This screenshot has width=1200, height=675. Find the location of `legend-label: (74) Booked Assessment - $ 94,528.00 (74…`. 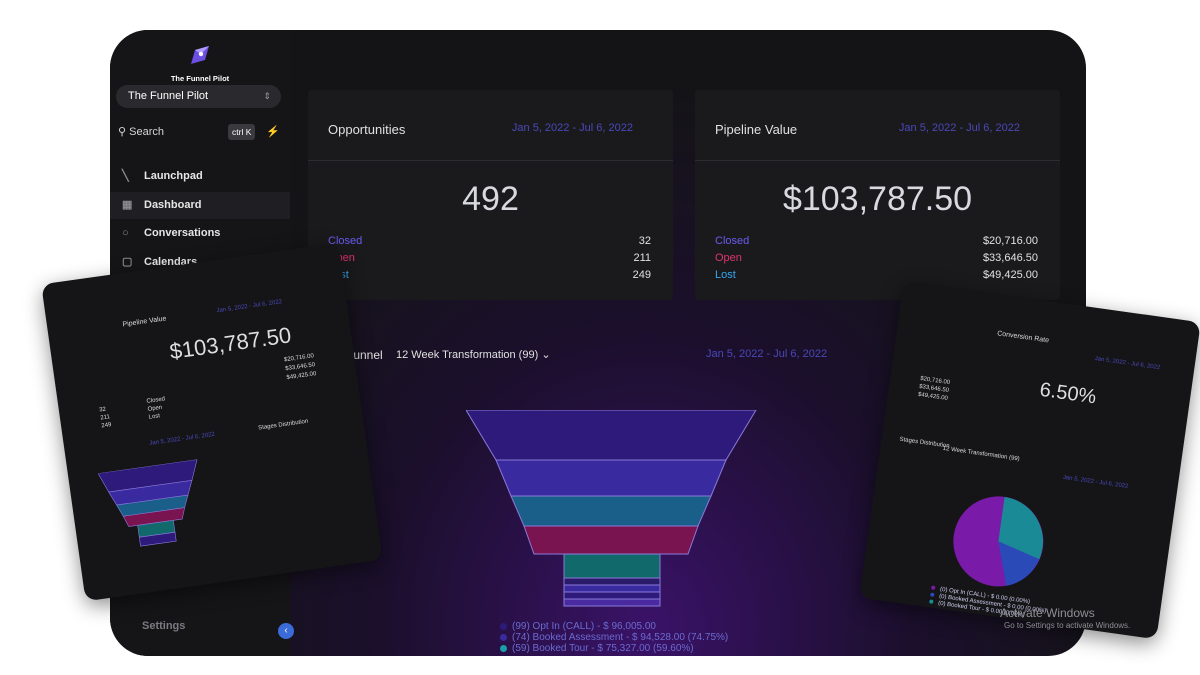

legend-label: (74) Booked Assessment - $ 94,528.00 (74… is located at coordinates (620, 637).